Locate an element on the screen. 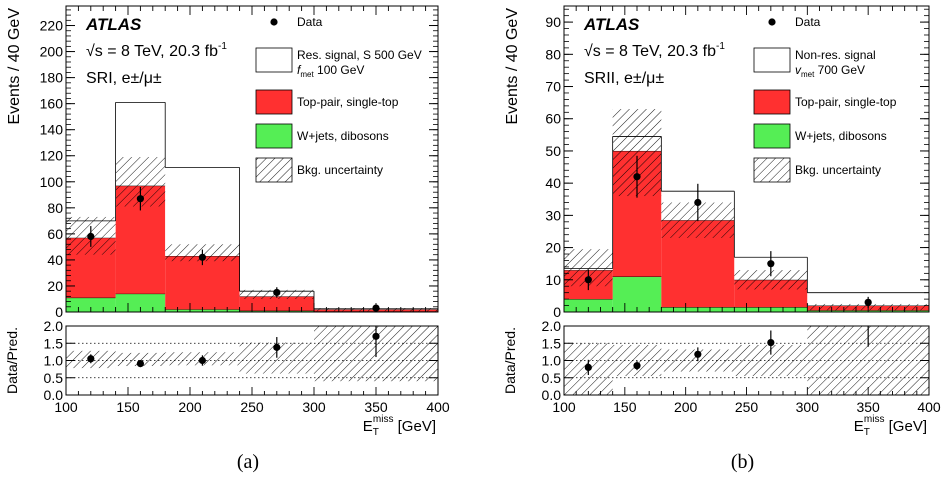 The image size is (949, 491). y-tick-label-2: 20 is located at coordinates (553, 248).